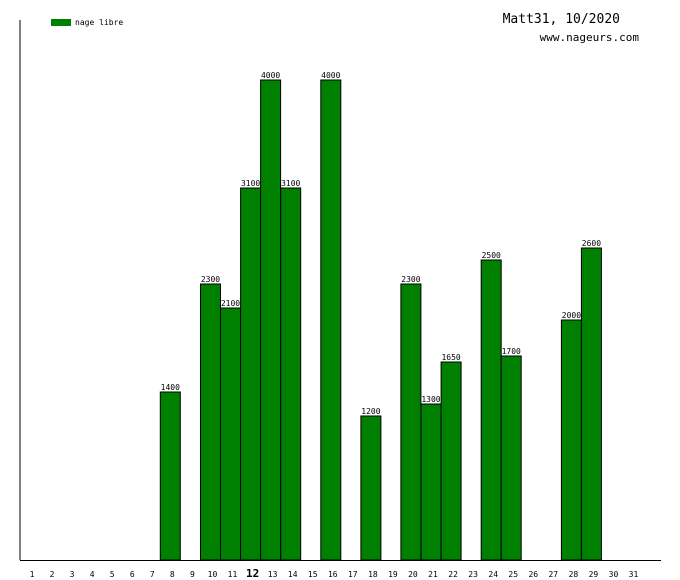  What do you see at coordinates (511, 351) in the screenshot?
I see `data-label-day-25: 1700` at bounding box center [511, 351].